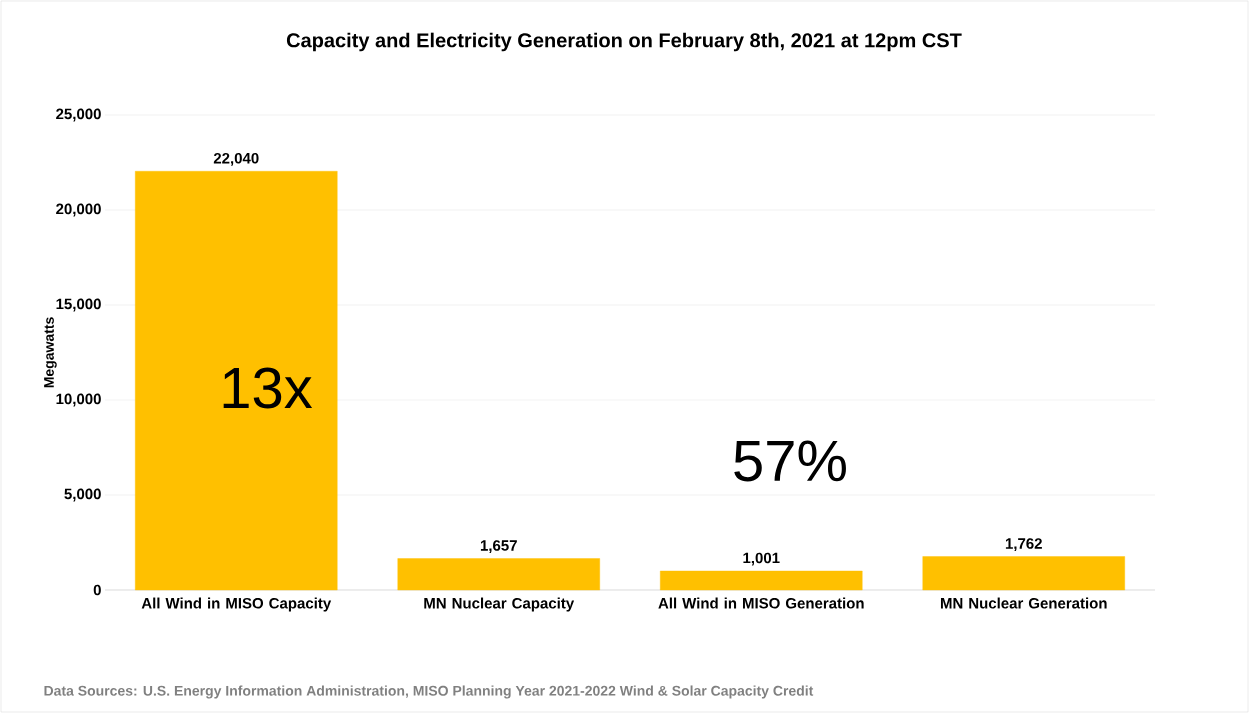 The width and height of the screenshot is (1249, 713). What do you see at coordinates (82, 495) in the screenshot?
I see `y-tick-label: 5,000` at bounding box center [82, 495].